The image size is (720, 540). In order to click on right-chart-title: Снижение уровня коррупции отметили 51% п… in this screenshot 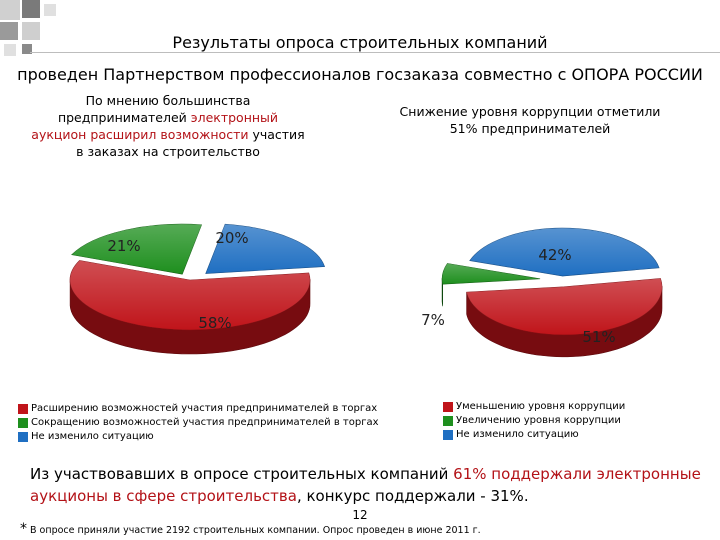, I will do `click(530, 120)`.